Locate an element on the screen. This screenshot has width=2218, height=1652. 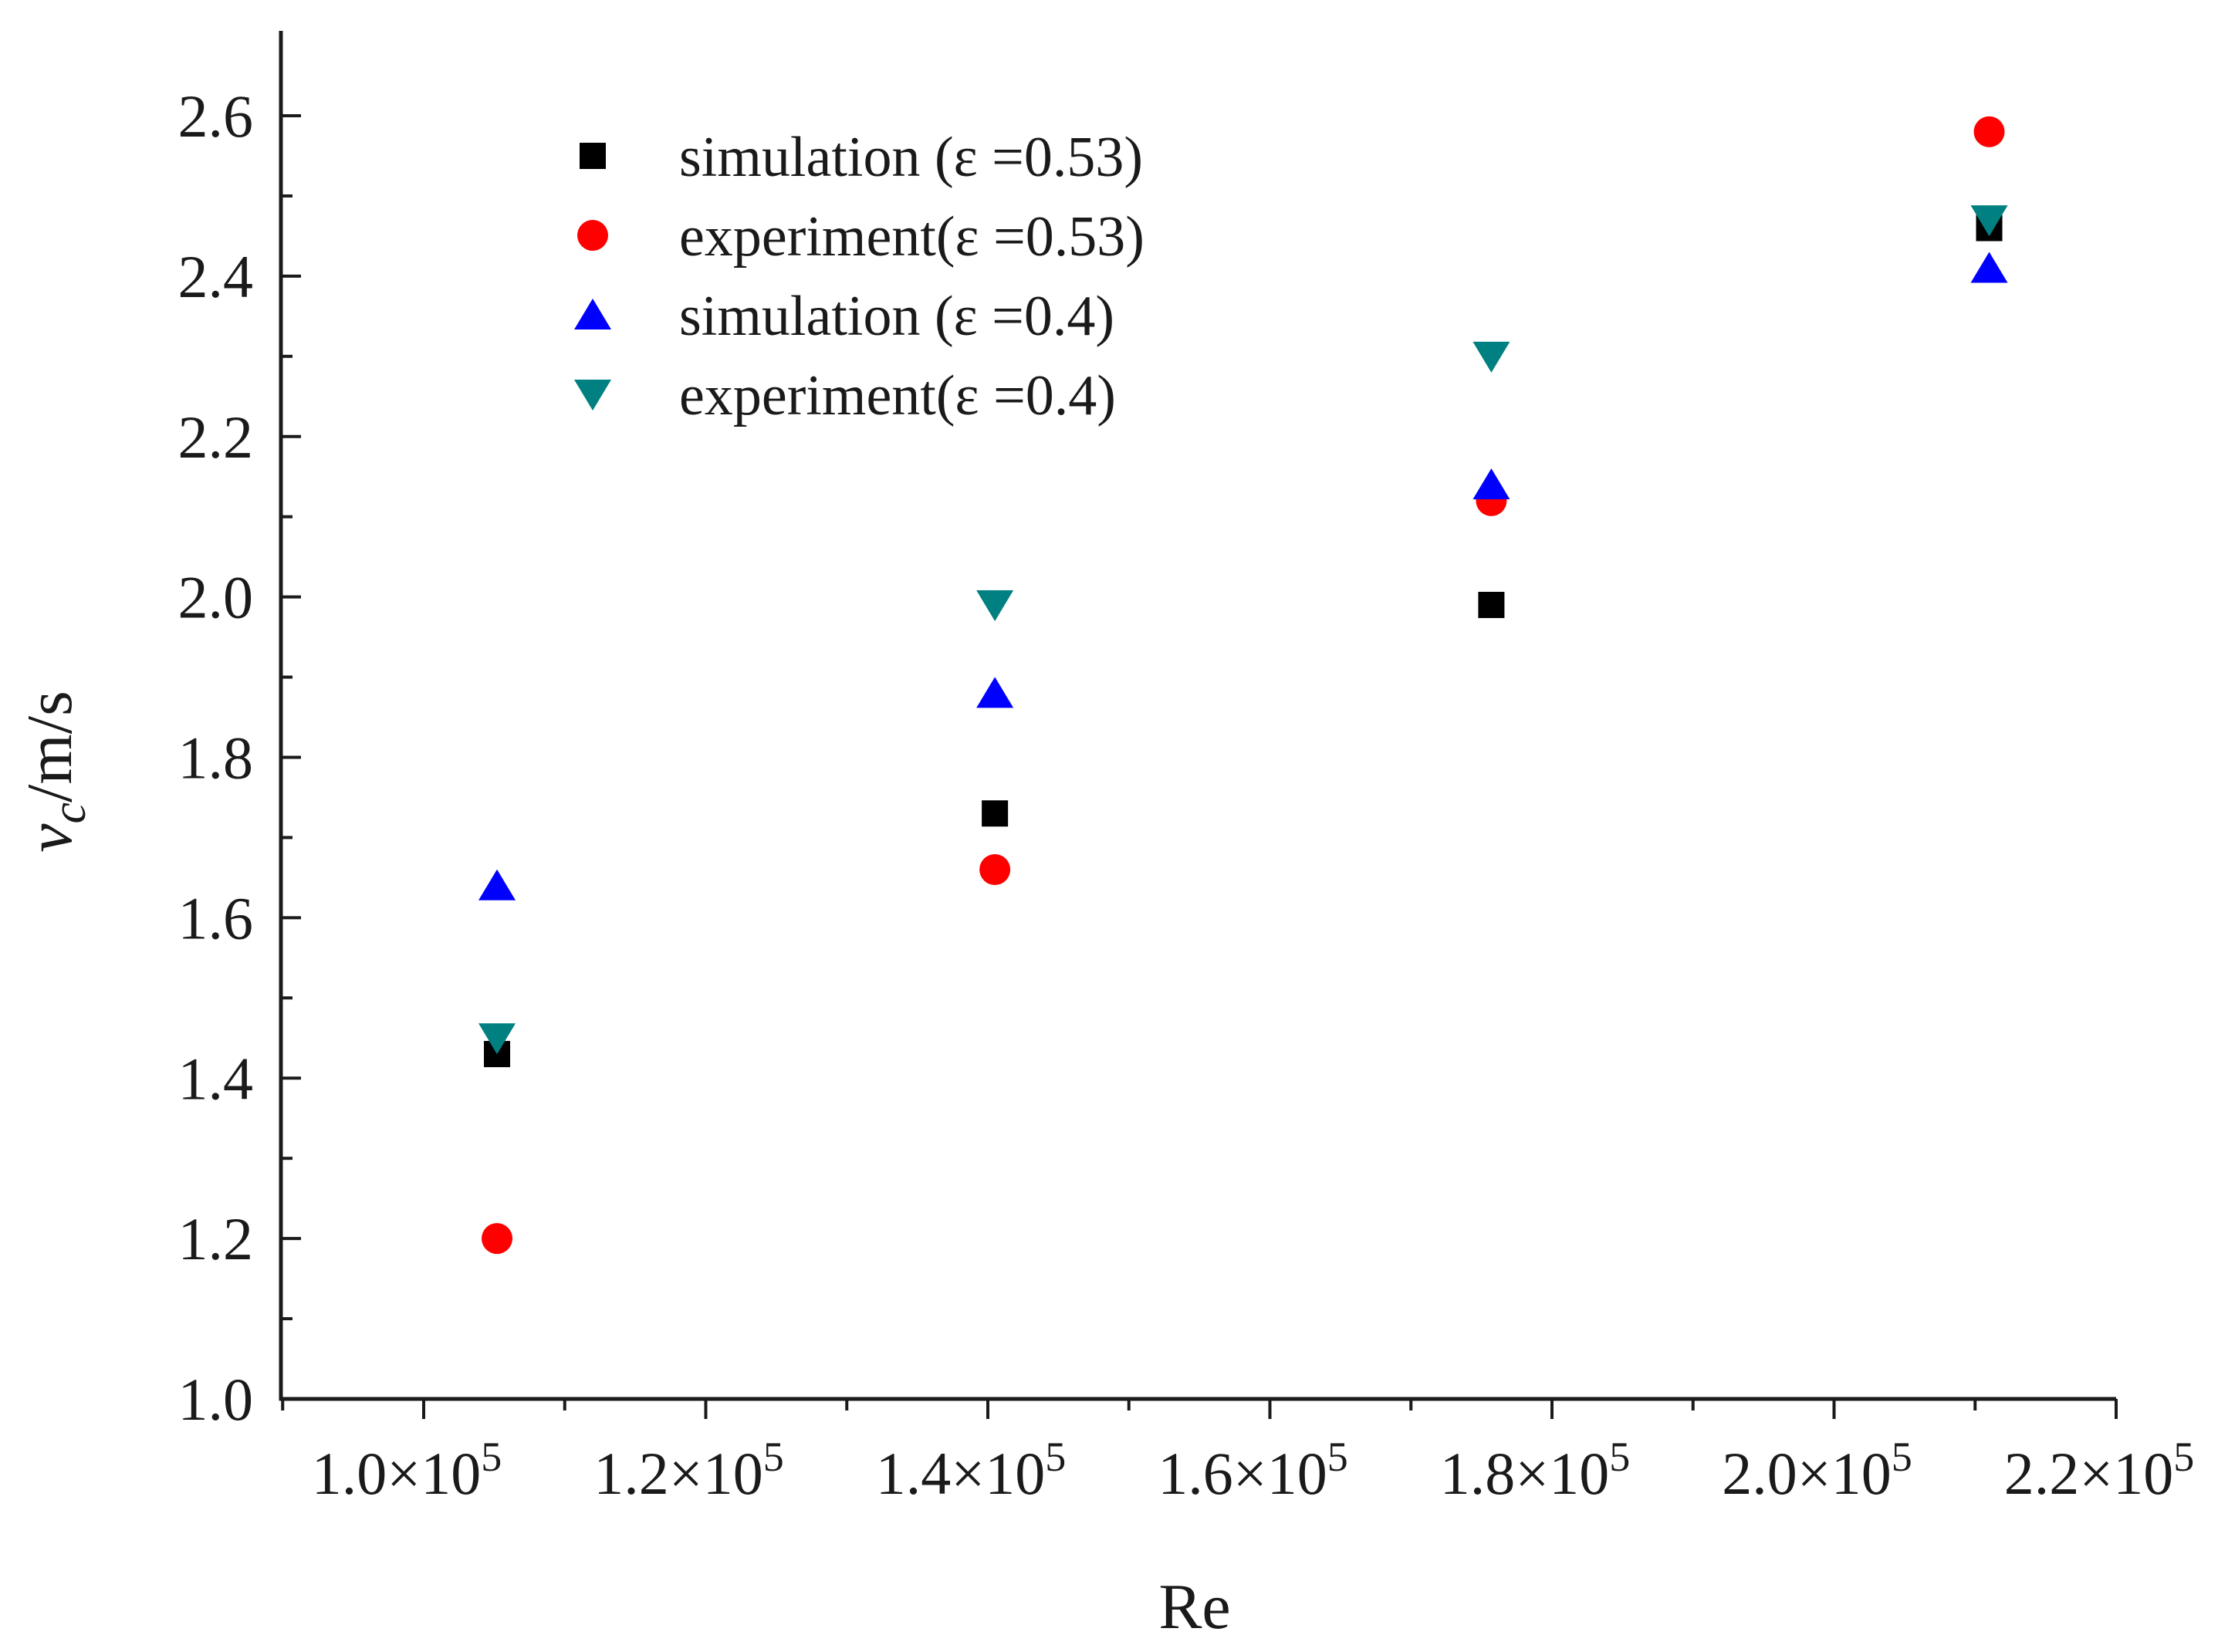
legend-label-simulation-053: simulation (ε =0.53) is located at coordinates (911, 157).